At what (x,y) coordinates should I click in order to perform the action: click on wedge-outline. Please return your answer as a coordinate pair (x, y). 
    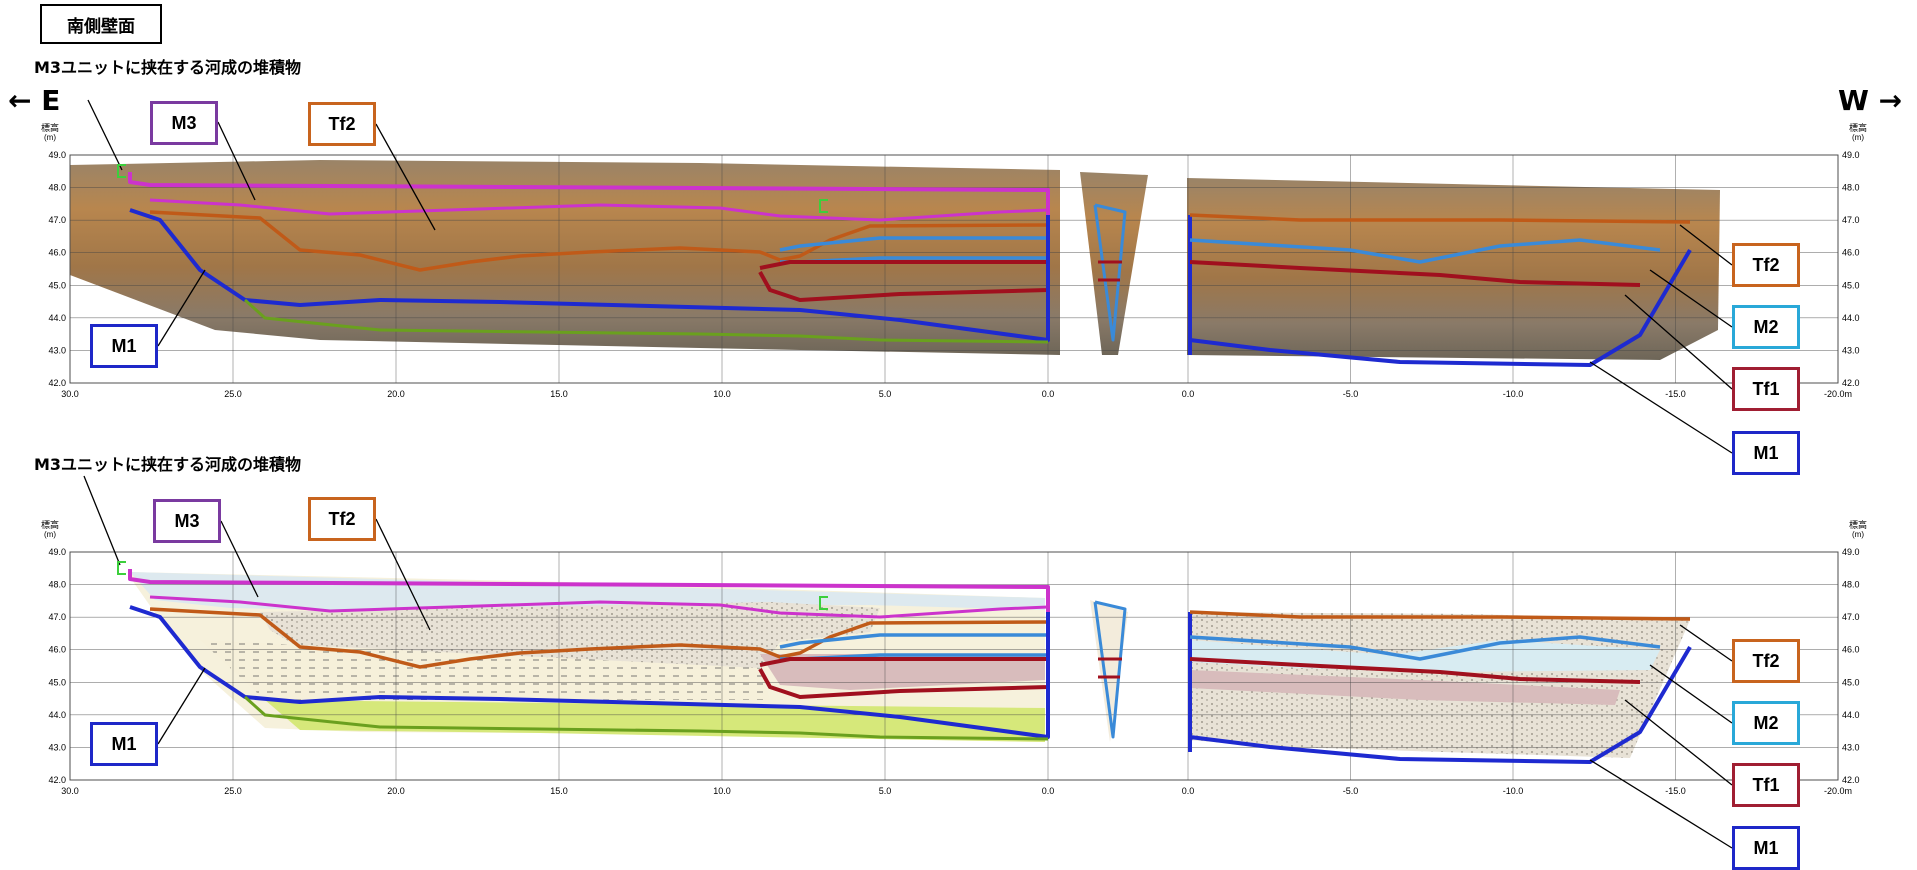
    Looking at the image, I should click on (1110, 669).